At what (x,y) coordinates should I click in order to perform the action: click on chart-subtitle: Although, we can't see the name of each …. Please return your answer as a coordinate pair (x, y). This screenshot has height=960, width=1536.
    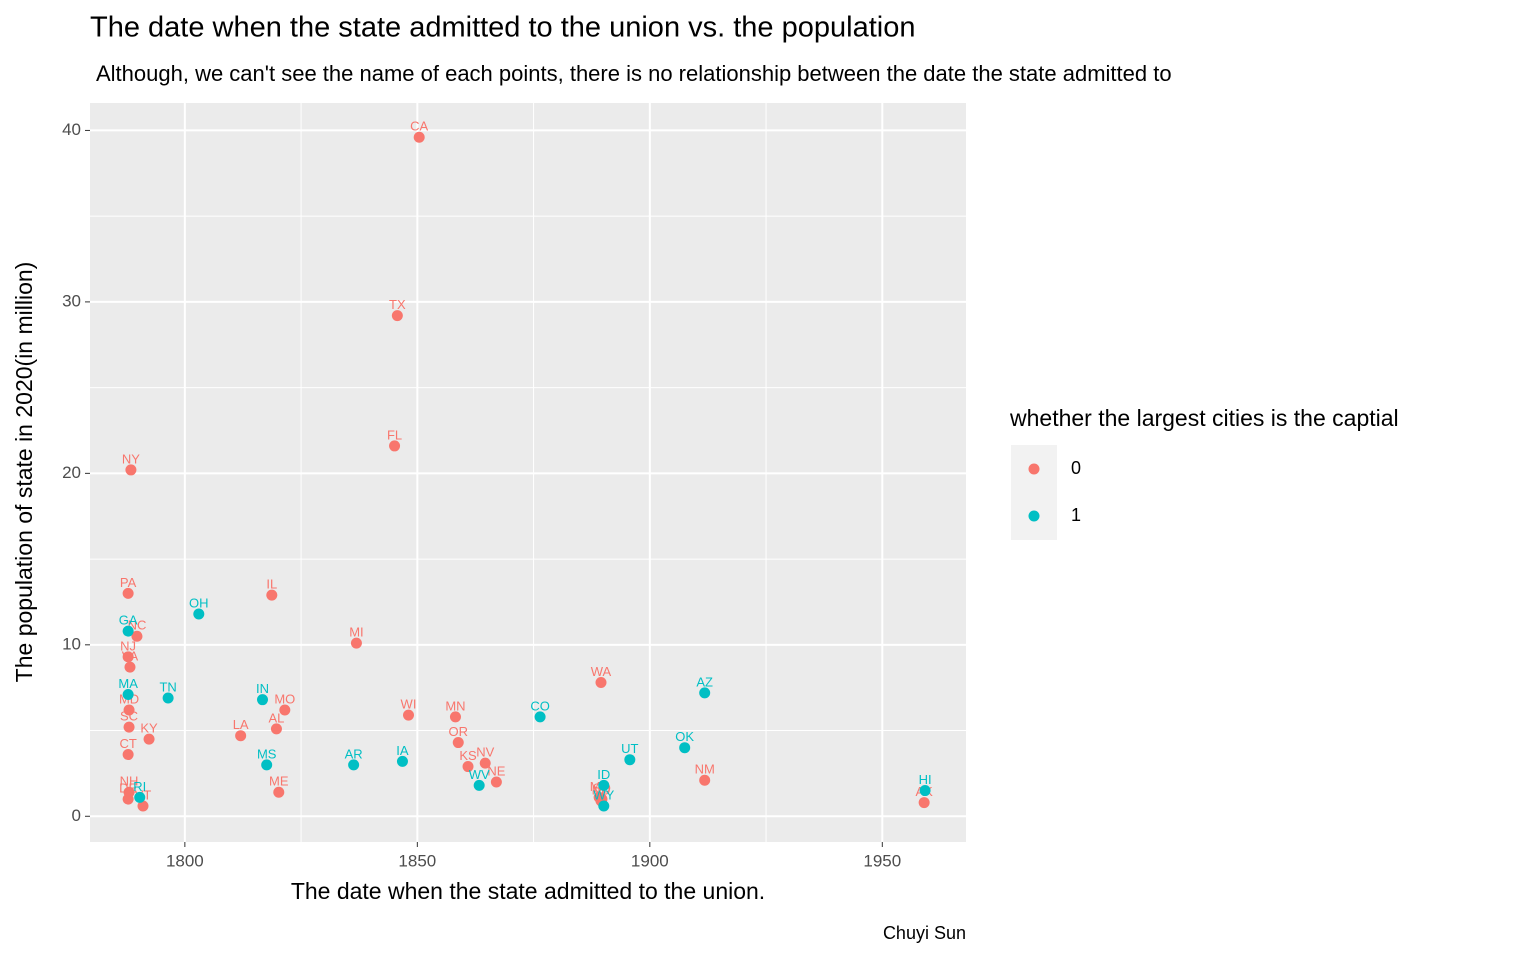
    Looking at the image, I should click on (634, 73).